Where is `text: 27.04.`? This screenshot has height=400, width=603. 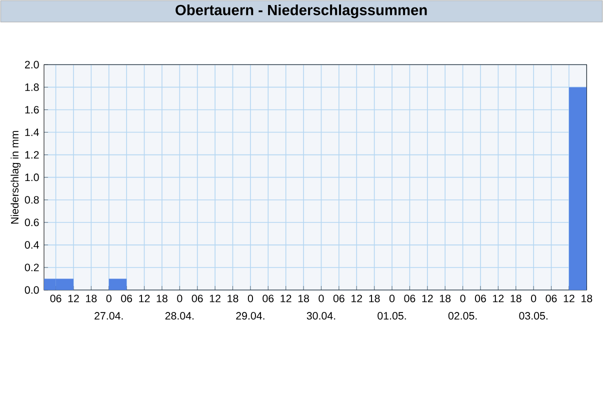
text: 27.04. is located at coordinates (108, 316).